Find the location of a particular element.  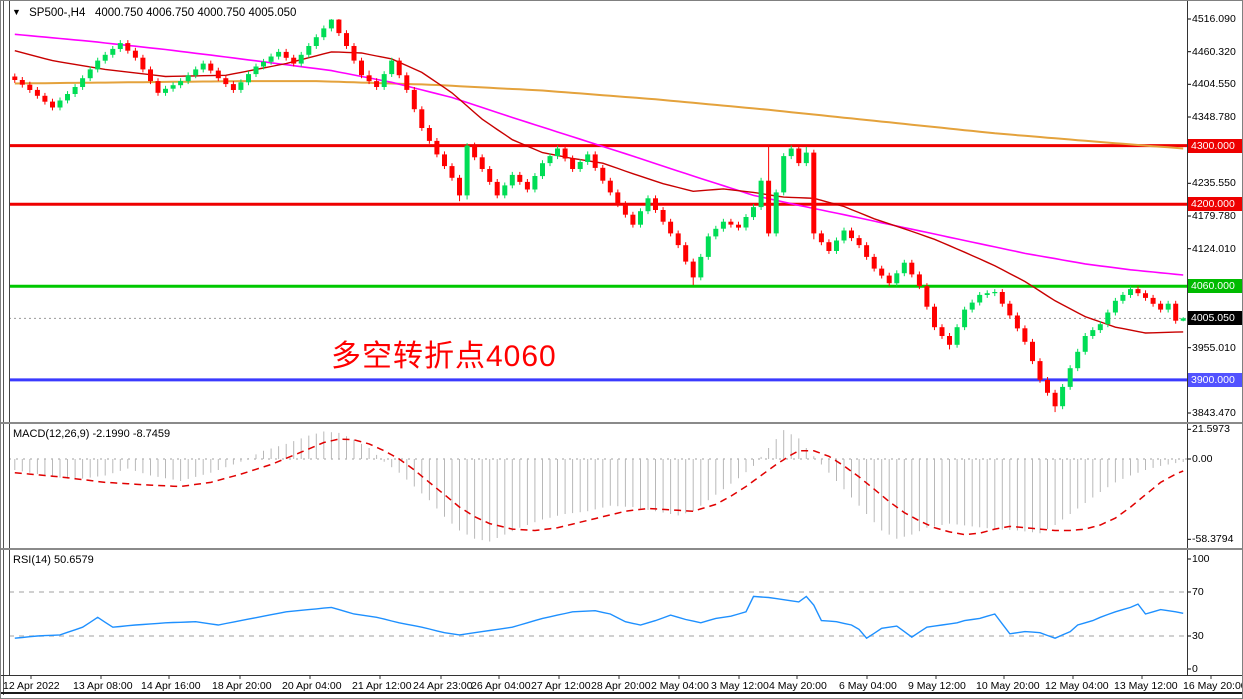

time-label: 10 May 20:00 is located at coordinates (1008, 686).